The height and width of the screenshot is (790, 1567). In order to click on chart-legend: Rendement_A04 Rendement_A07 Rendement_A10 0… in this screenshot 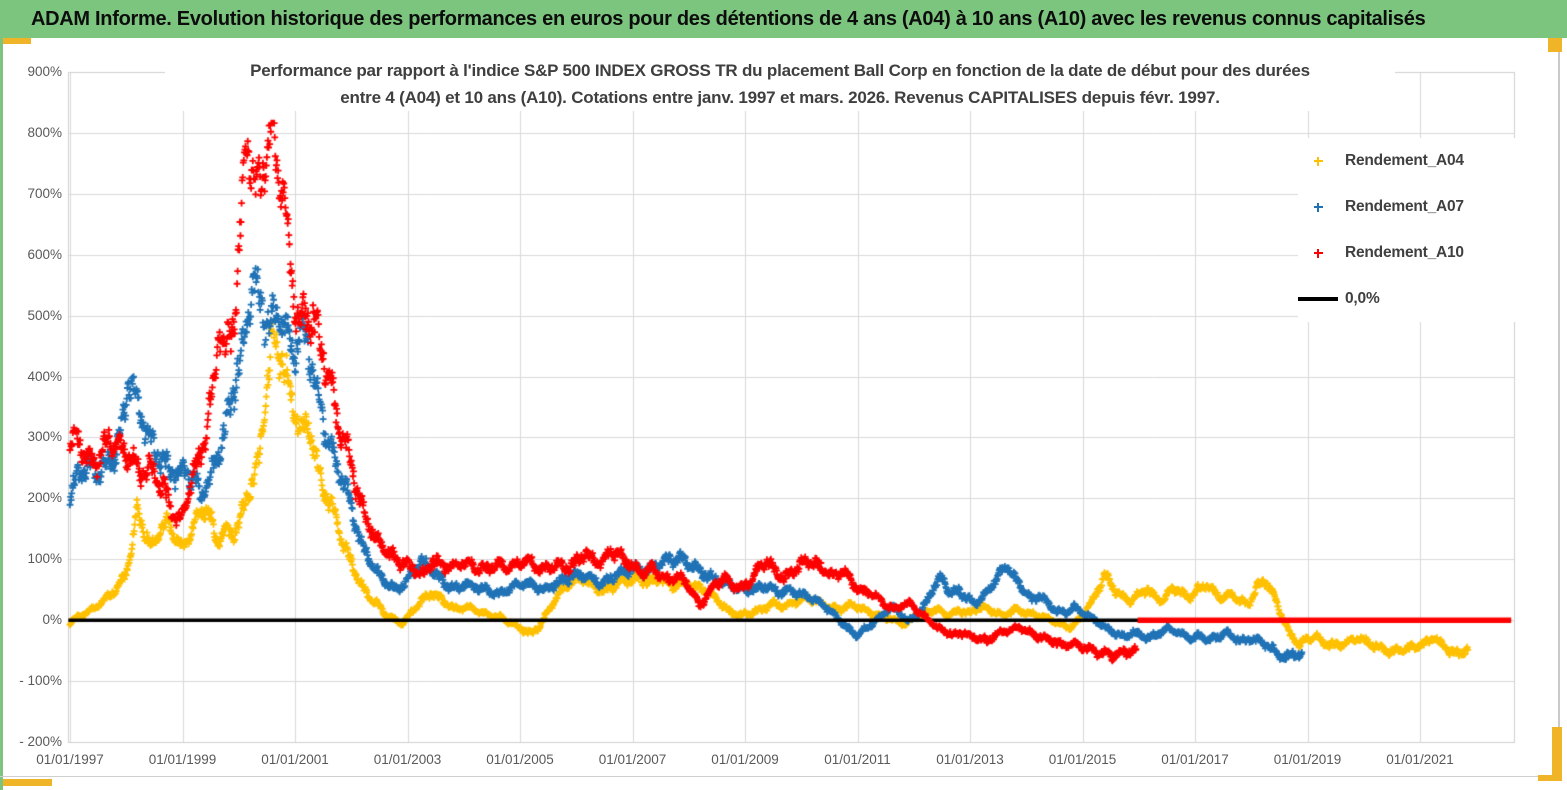, I will do `click(1410, 230)`.